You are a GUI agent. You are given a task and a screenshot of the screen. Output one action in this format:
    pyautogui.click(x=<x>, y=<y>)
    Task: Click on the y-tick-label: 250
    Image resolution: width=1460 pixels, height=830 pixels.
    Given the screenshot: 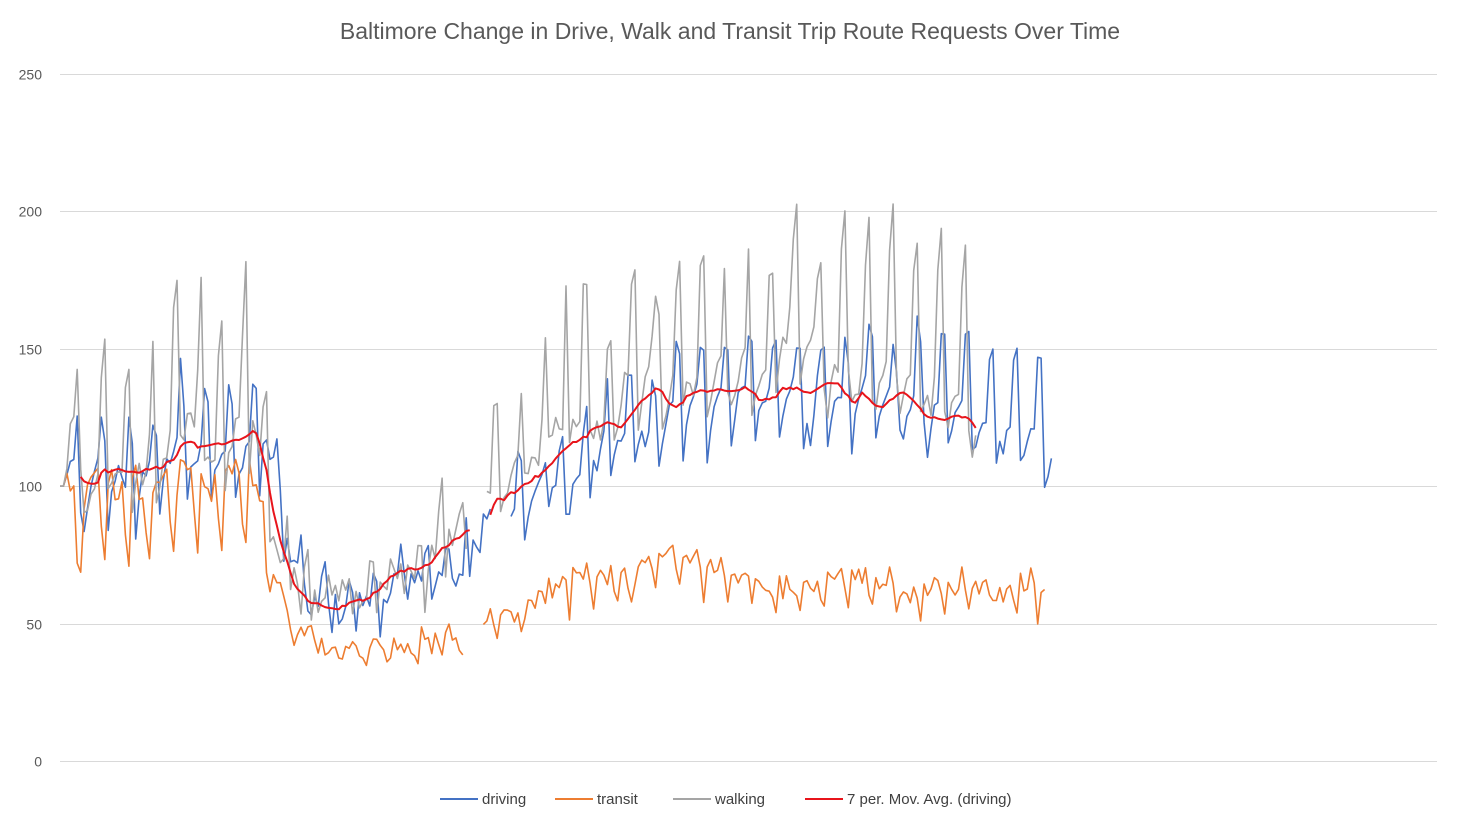 What is the action you would take?
    pyautogui.click(x=31, y=75)
    